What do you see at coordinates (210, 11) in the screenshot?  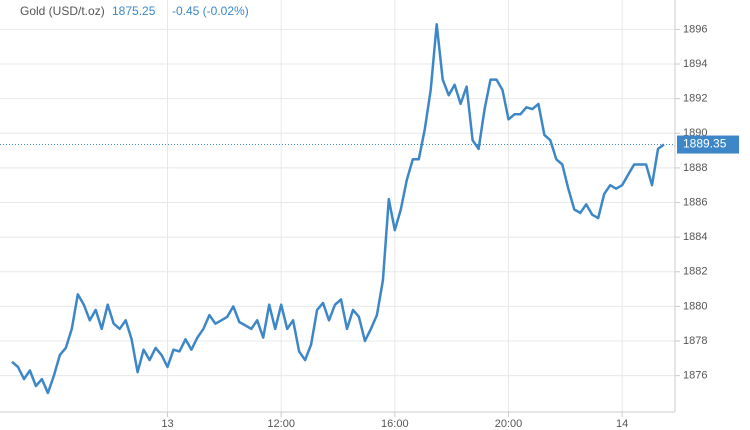 I see `change: -0.45 (-0.02%)` at bounding box center [210, 11].